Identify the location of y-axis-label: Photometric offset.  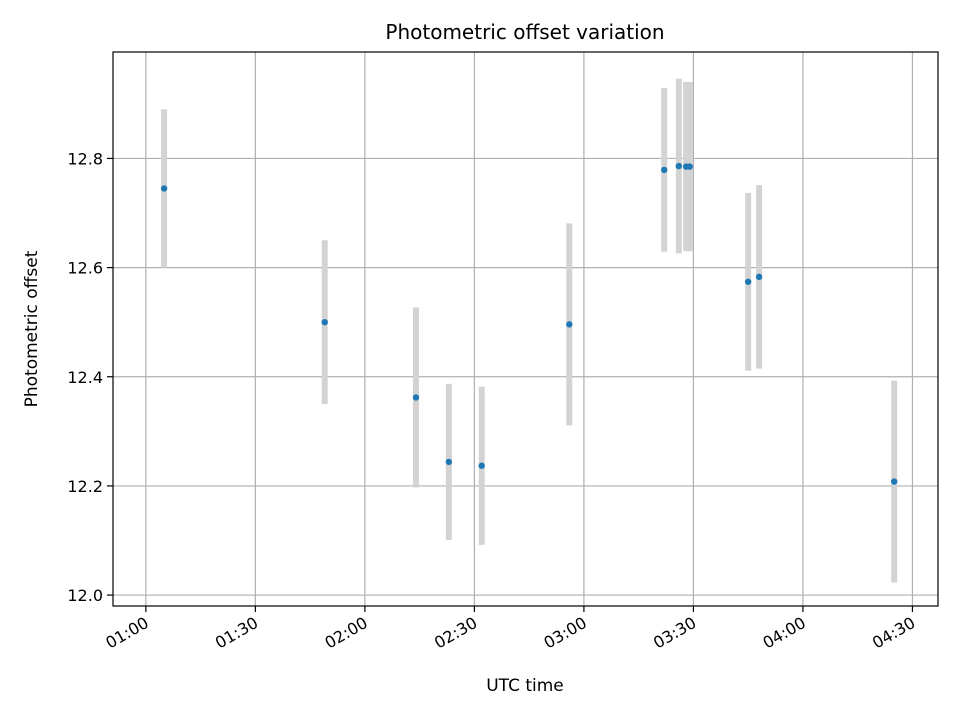
(32, 328).